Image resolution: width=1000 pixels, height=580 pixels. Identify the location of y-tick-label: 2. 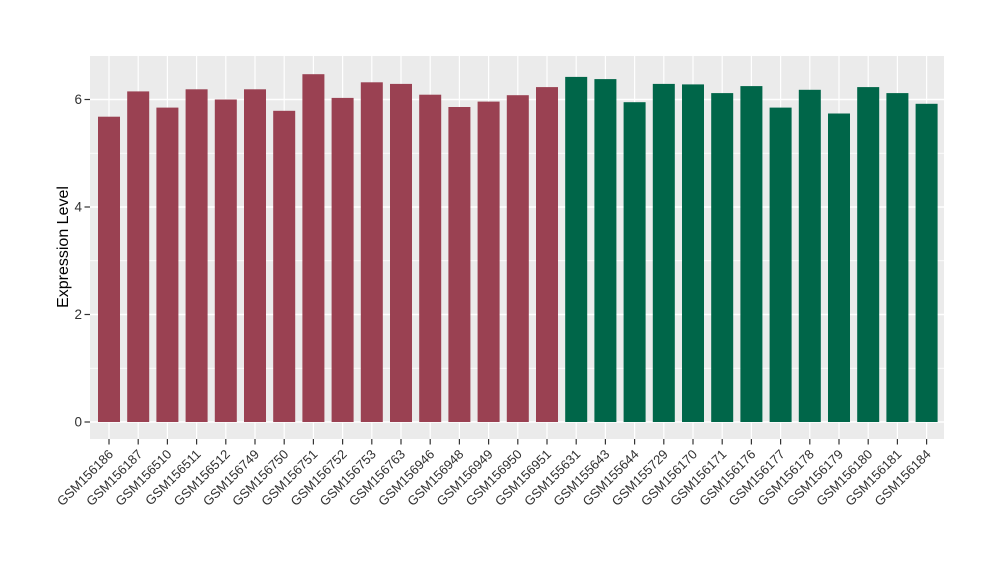
(78, 314).